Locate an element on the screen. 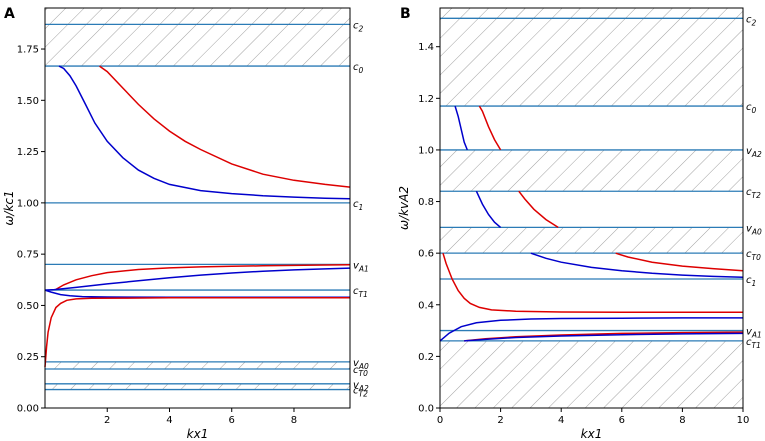  panel-a-curve-red-lower is located at coordinates (197, 332).